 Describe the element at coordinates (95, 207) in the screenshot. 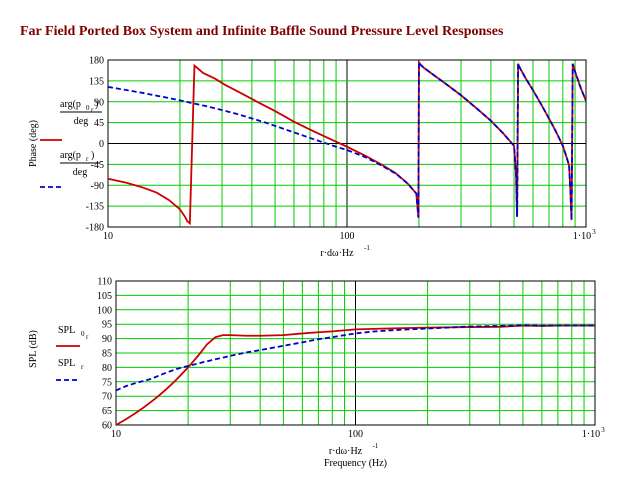

I see `y-tick-label: -135` at that location.